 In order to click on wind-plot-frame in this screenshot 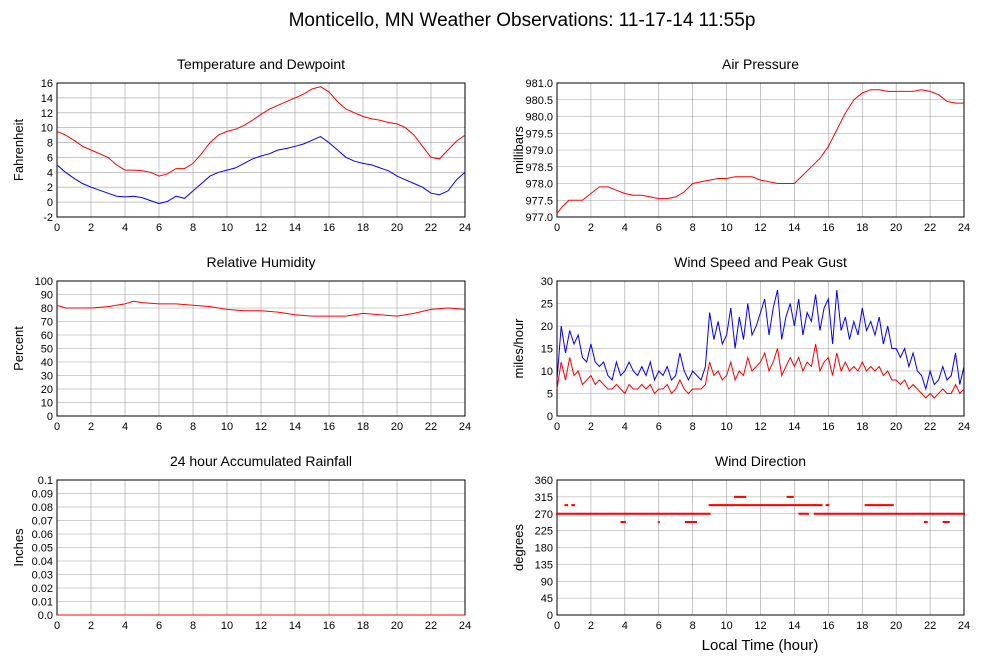, I will do `click(760, 348)`.